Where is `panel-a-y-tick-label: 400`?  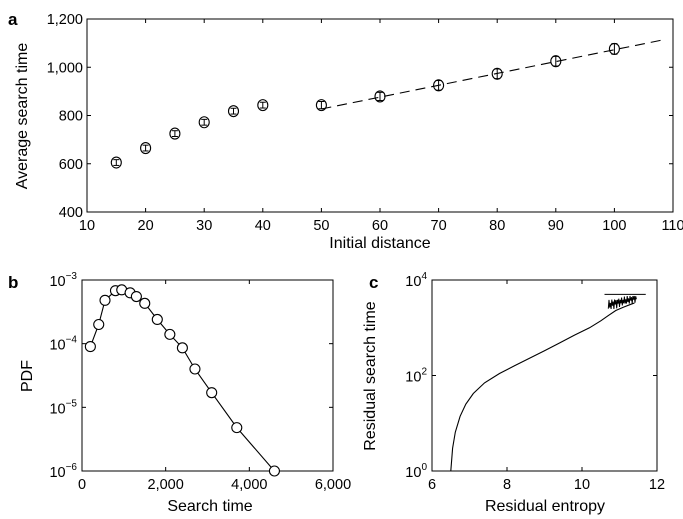
panel-a-y-tick-label: 400 is located at coordinates (71, 213).